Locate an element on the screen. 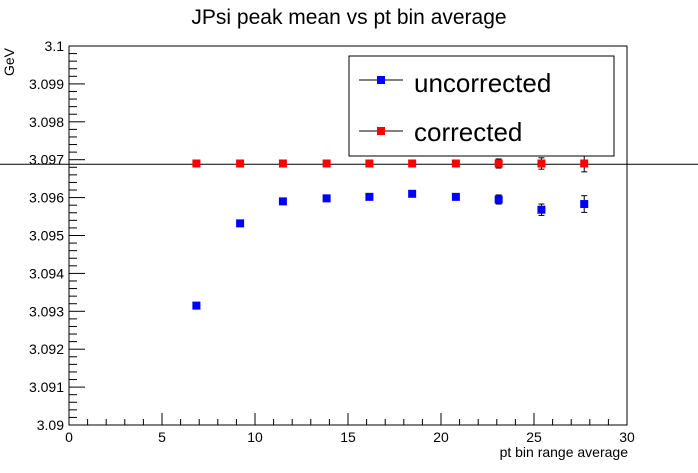  x-tick-label: 25 is located at coordinates (534, 437).